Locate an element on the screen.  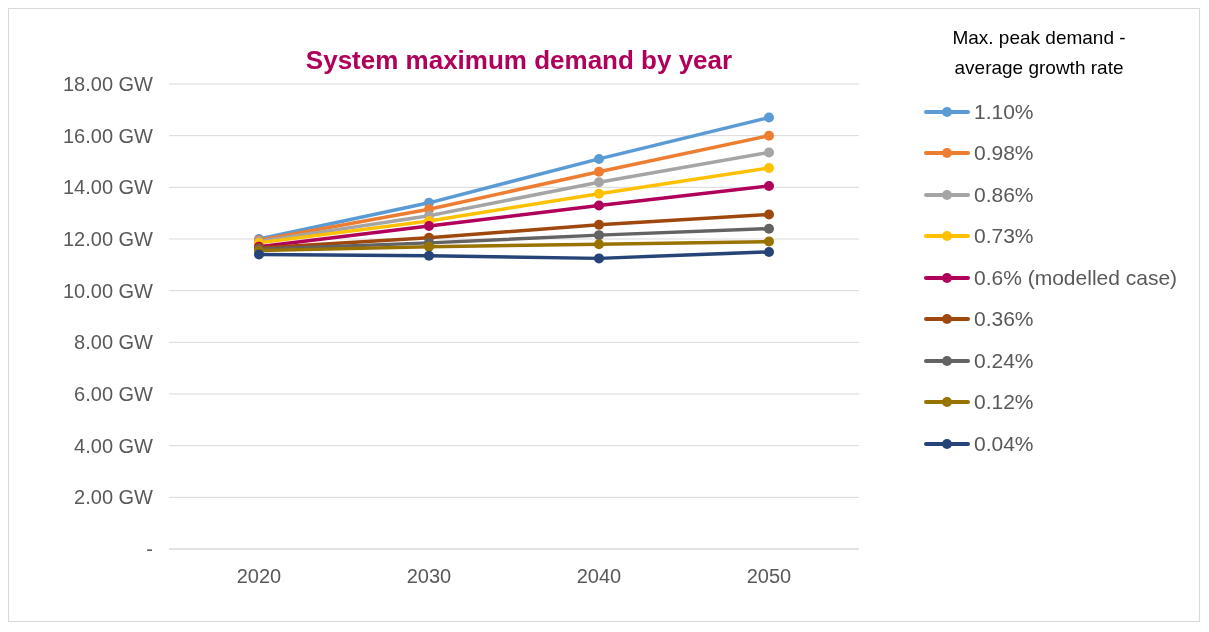
x-tick-label: 2020 is located at coordinates (259, 576).